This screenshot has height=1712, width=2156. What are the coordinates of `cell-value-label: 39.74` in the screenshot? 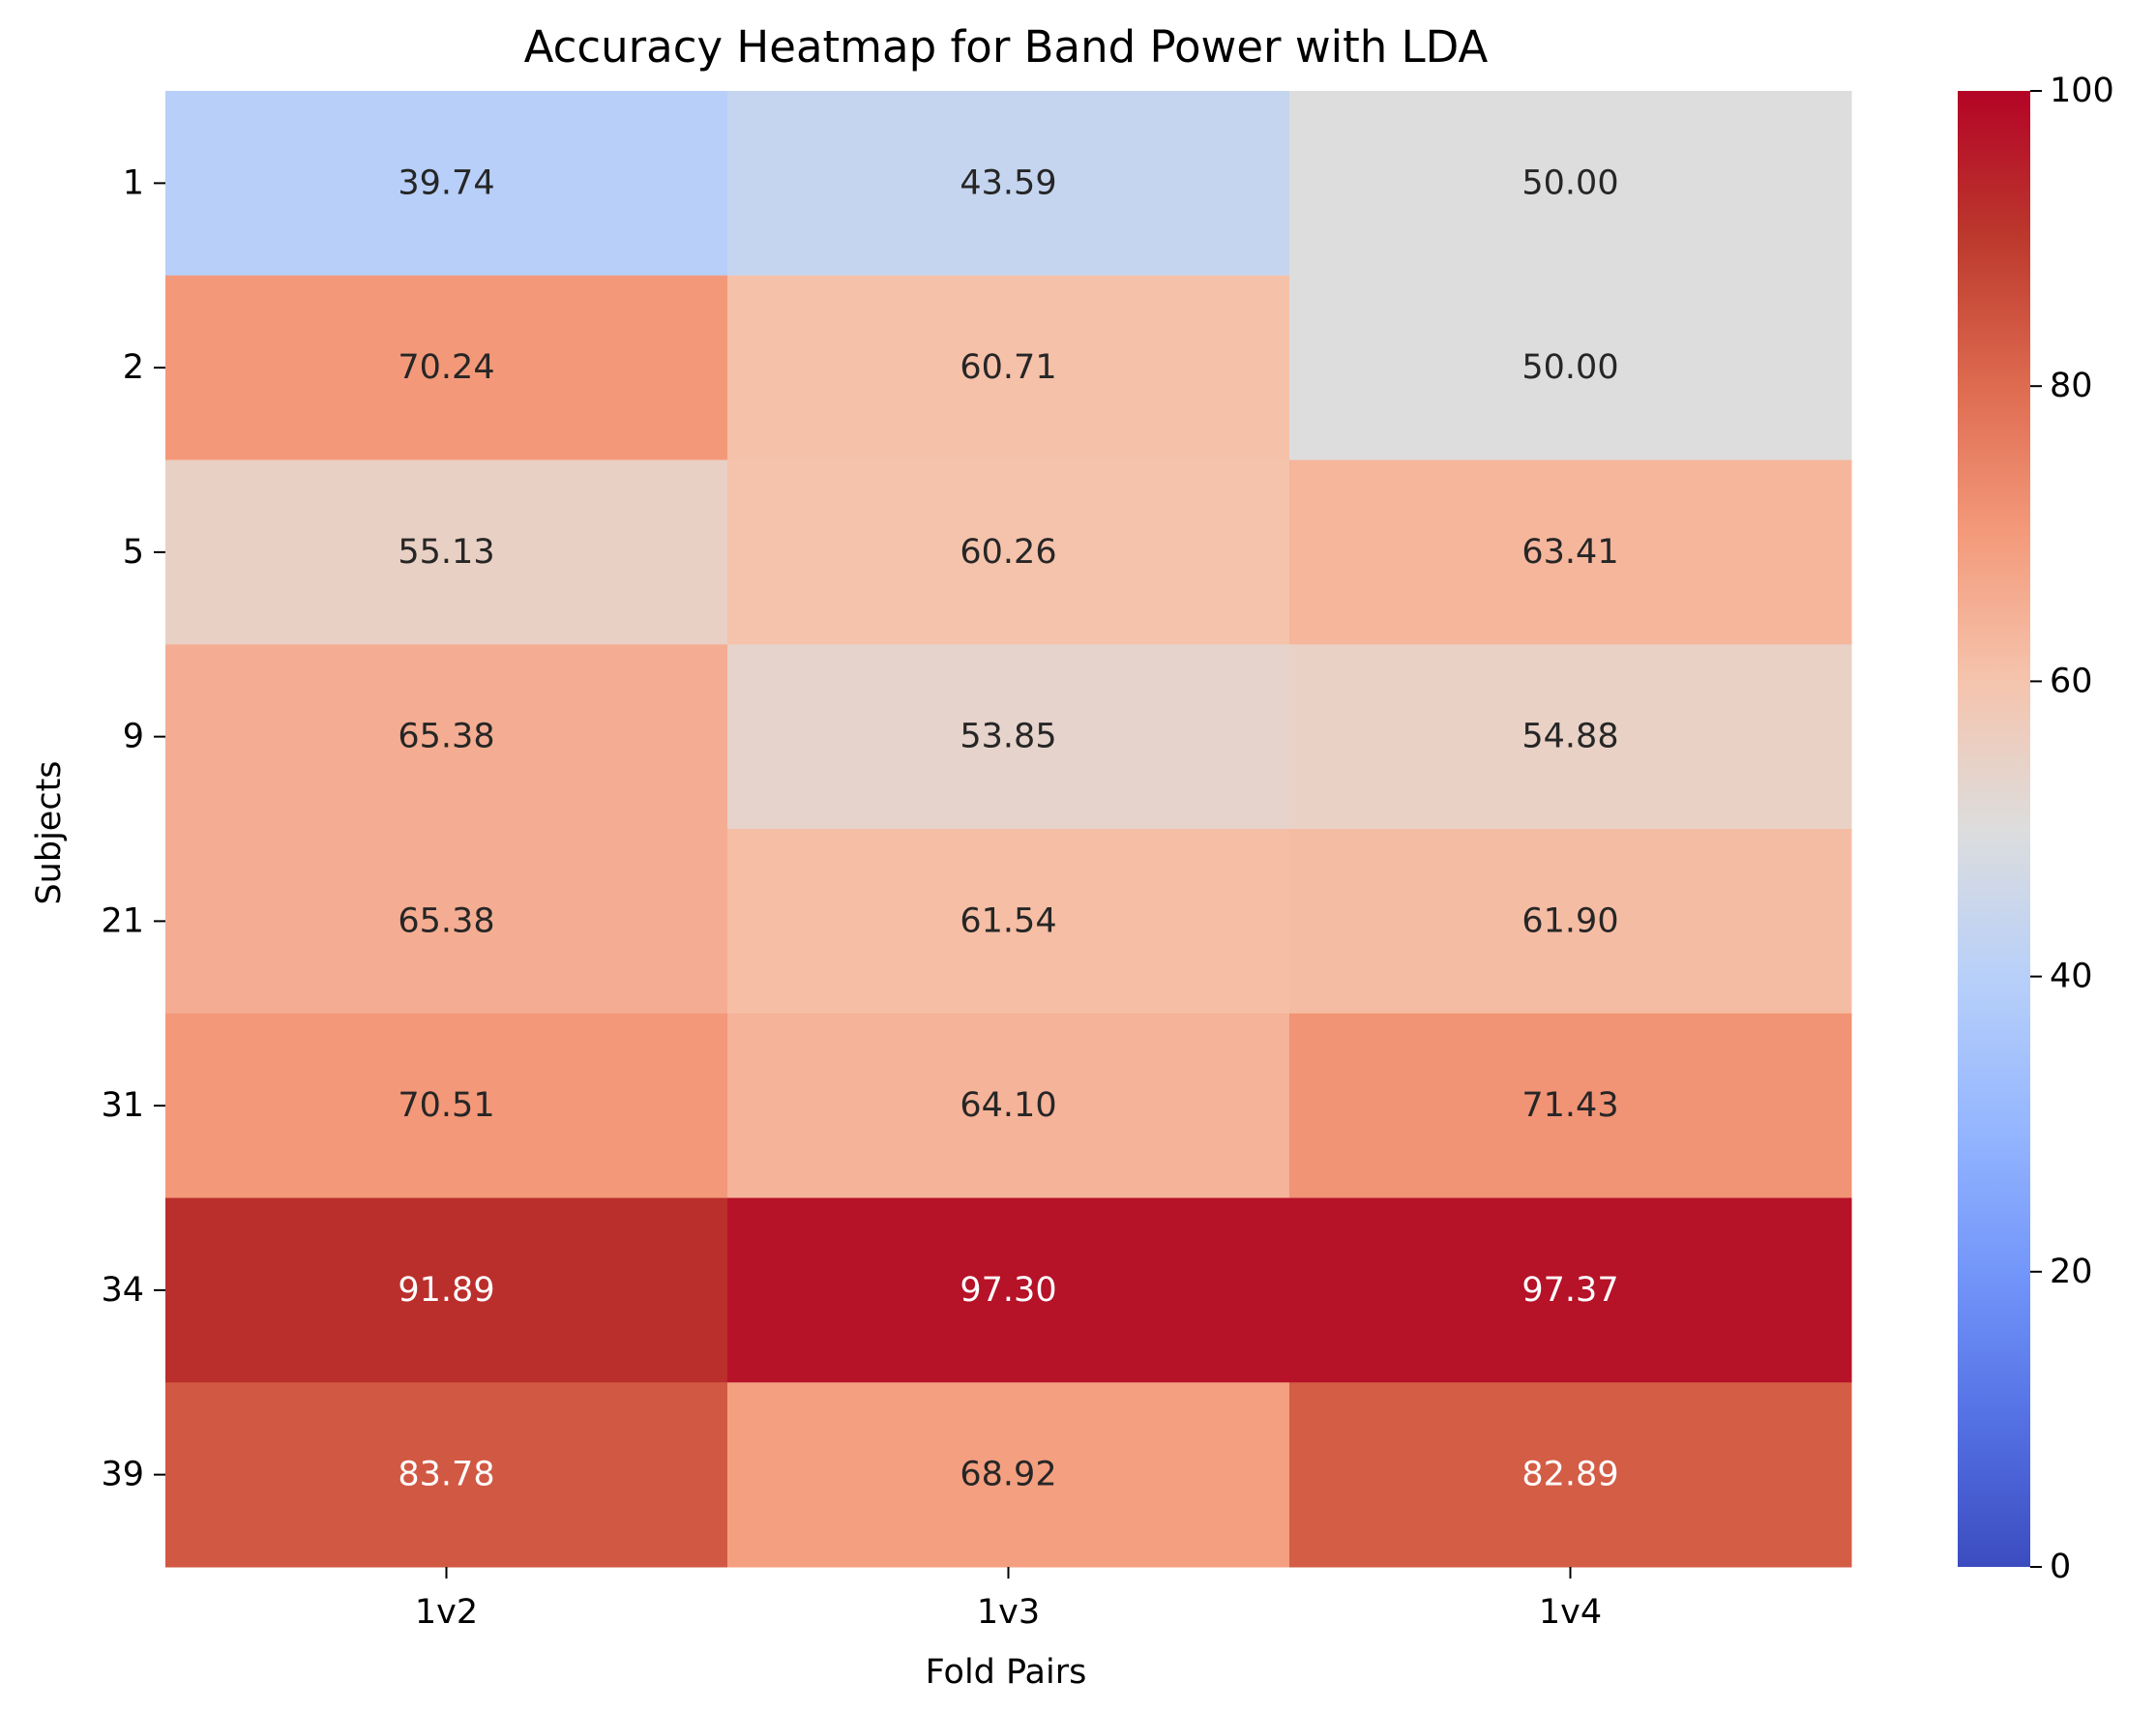 It's located at (446, 182).